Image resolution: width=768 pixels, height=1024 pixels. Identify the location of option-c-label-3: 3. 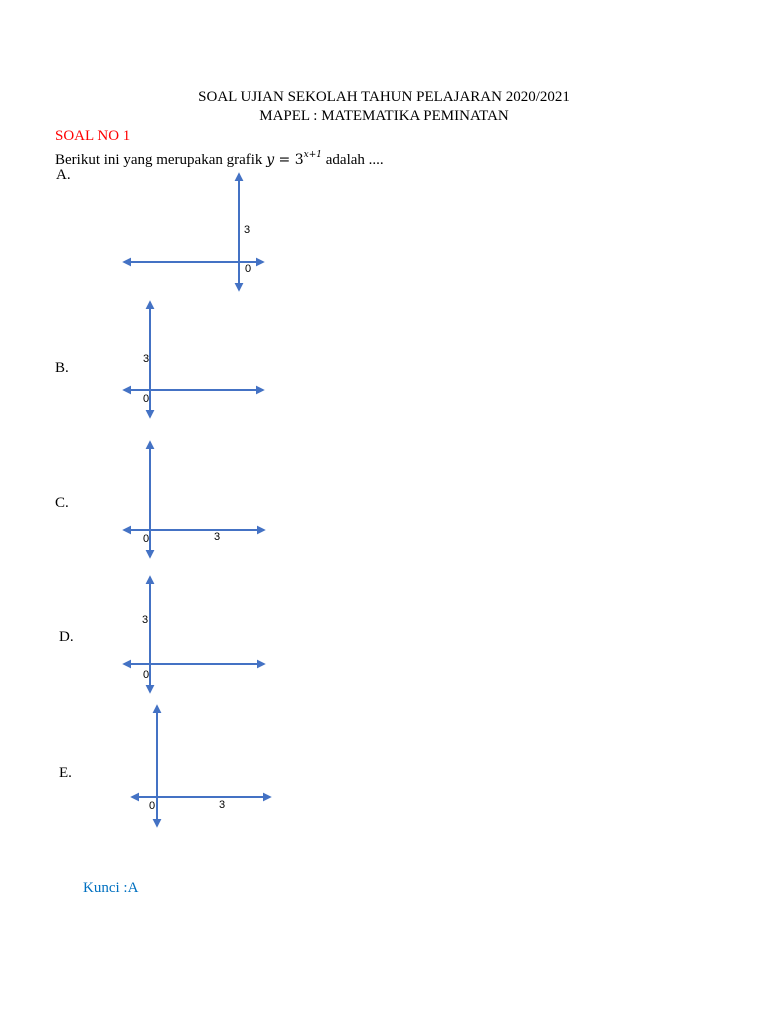
(217, 537).